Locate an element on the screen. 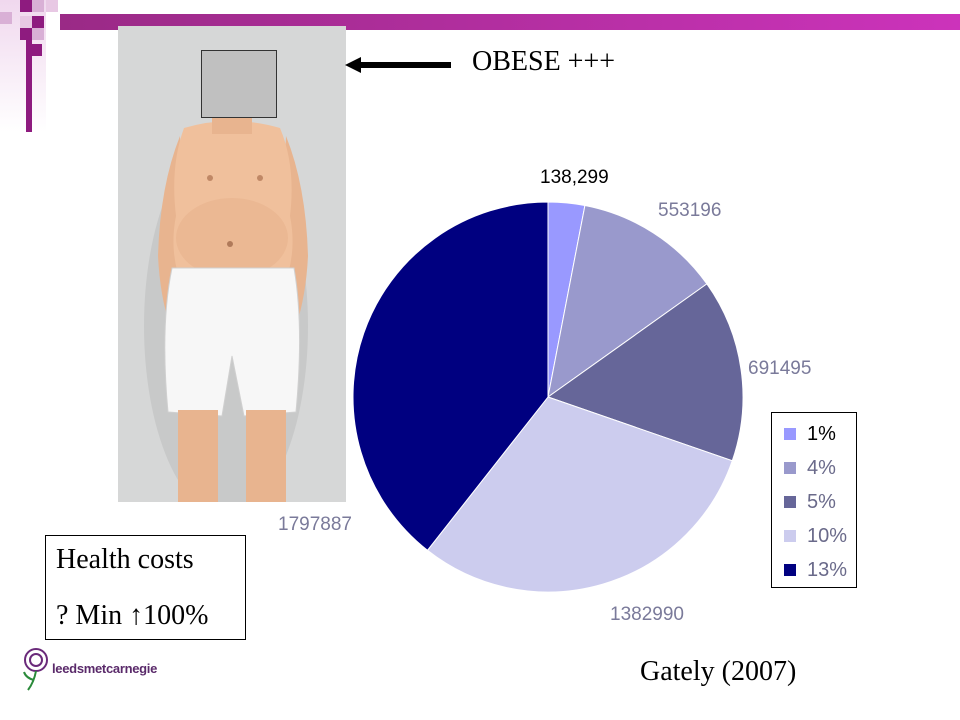 The height and width of the screenshot is (720, 960). pie-slice-4% is located at coordinates (627, 301).